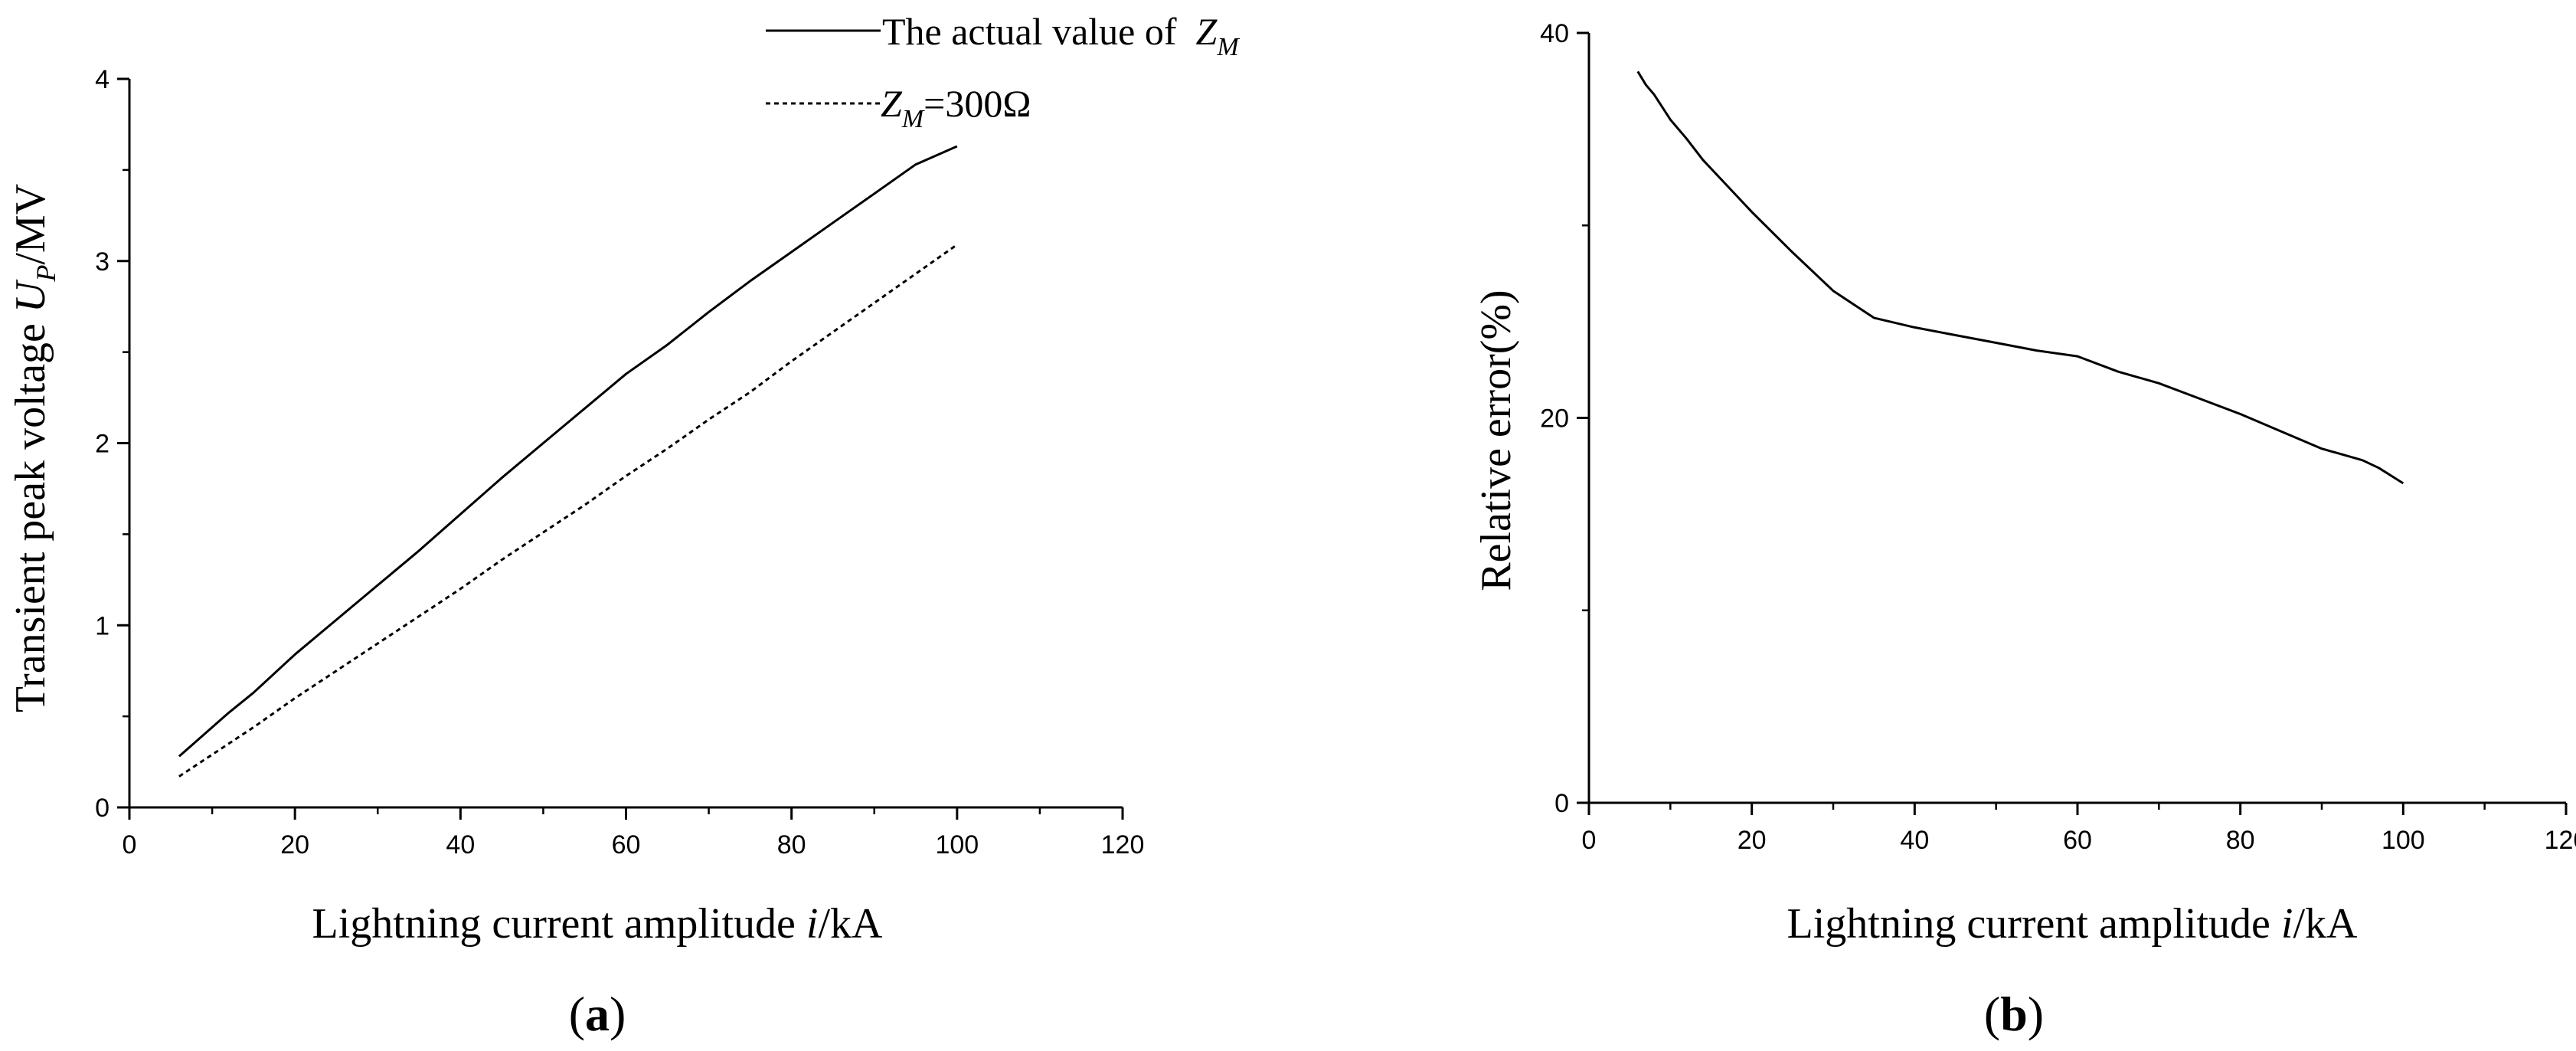  What do you see at coordinates (102, 808) in the screenshot?
I see `panel-a-y-tick-label: 0` at bounding box center [102, 808].